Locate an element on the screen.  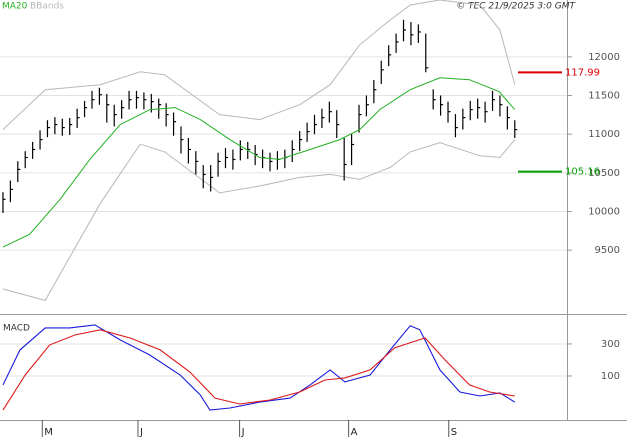
y-tick-label: 100 is located at coordinates (610, 376).